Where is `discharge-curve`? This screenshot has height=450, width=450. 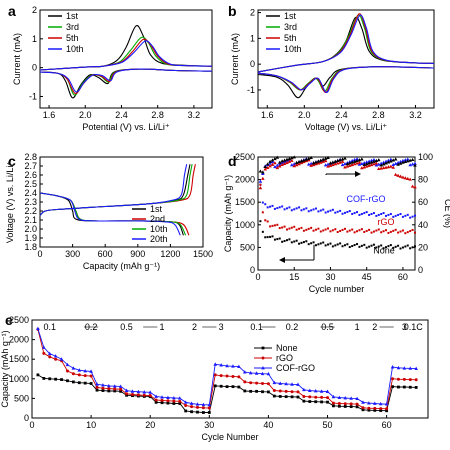 discharge-curve is located at coordinates (110, 214).